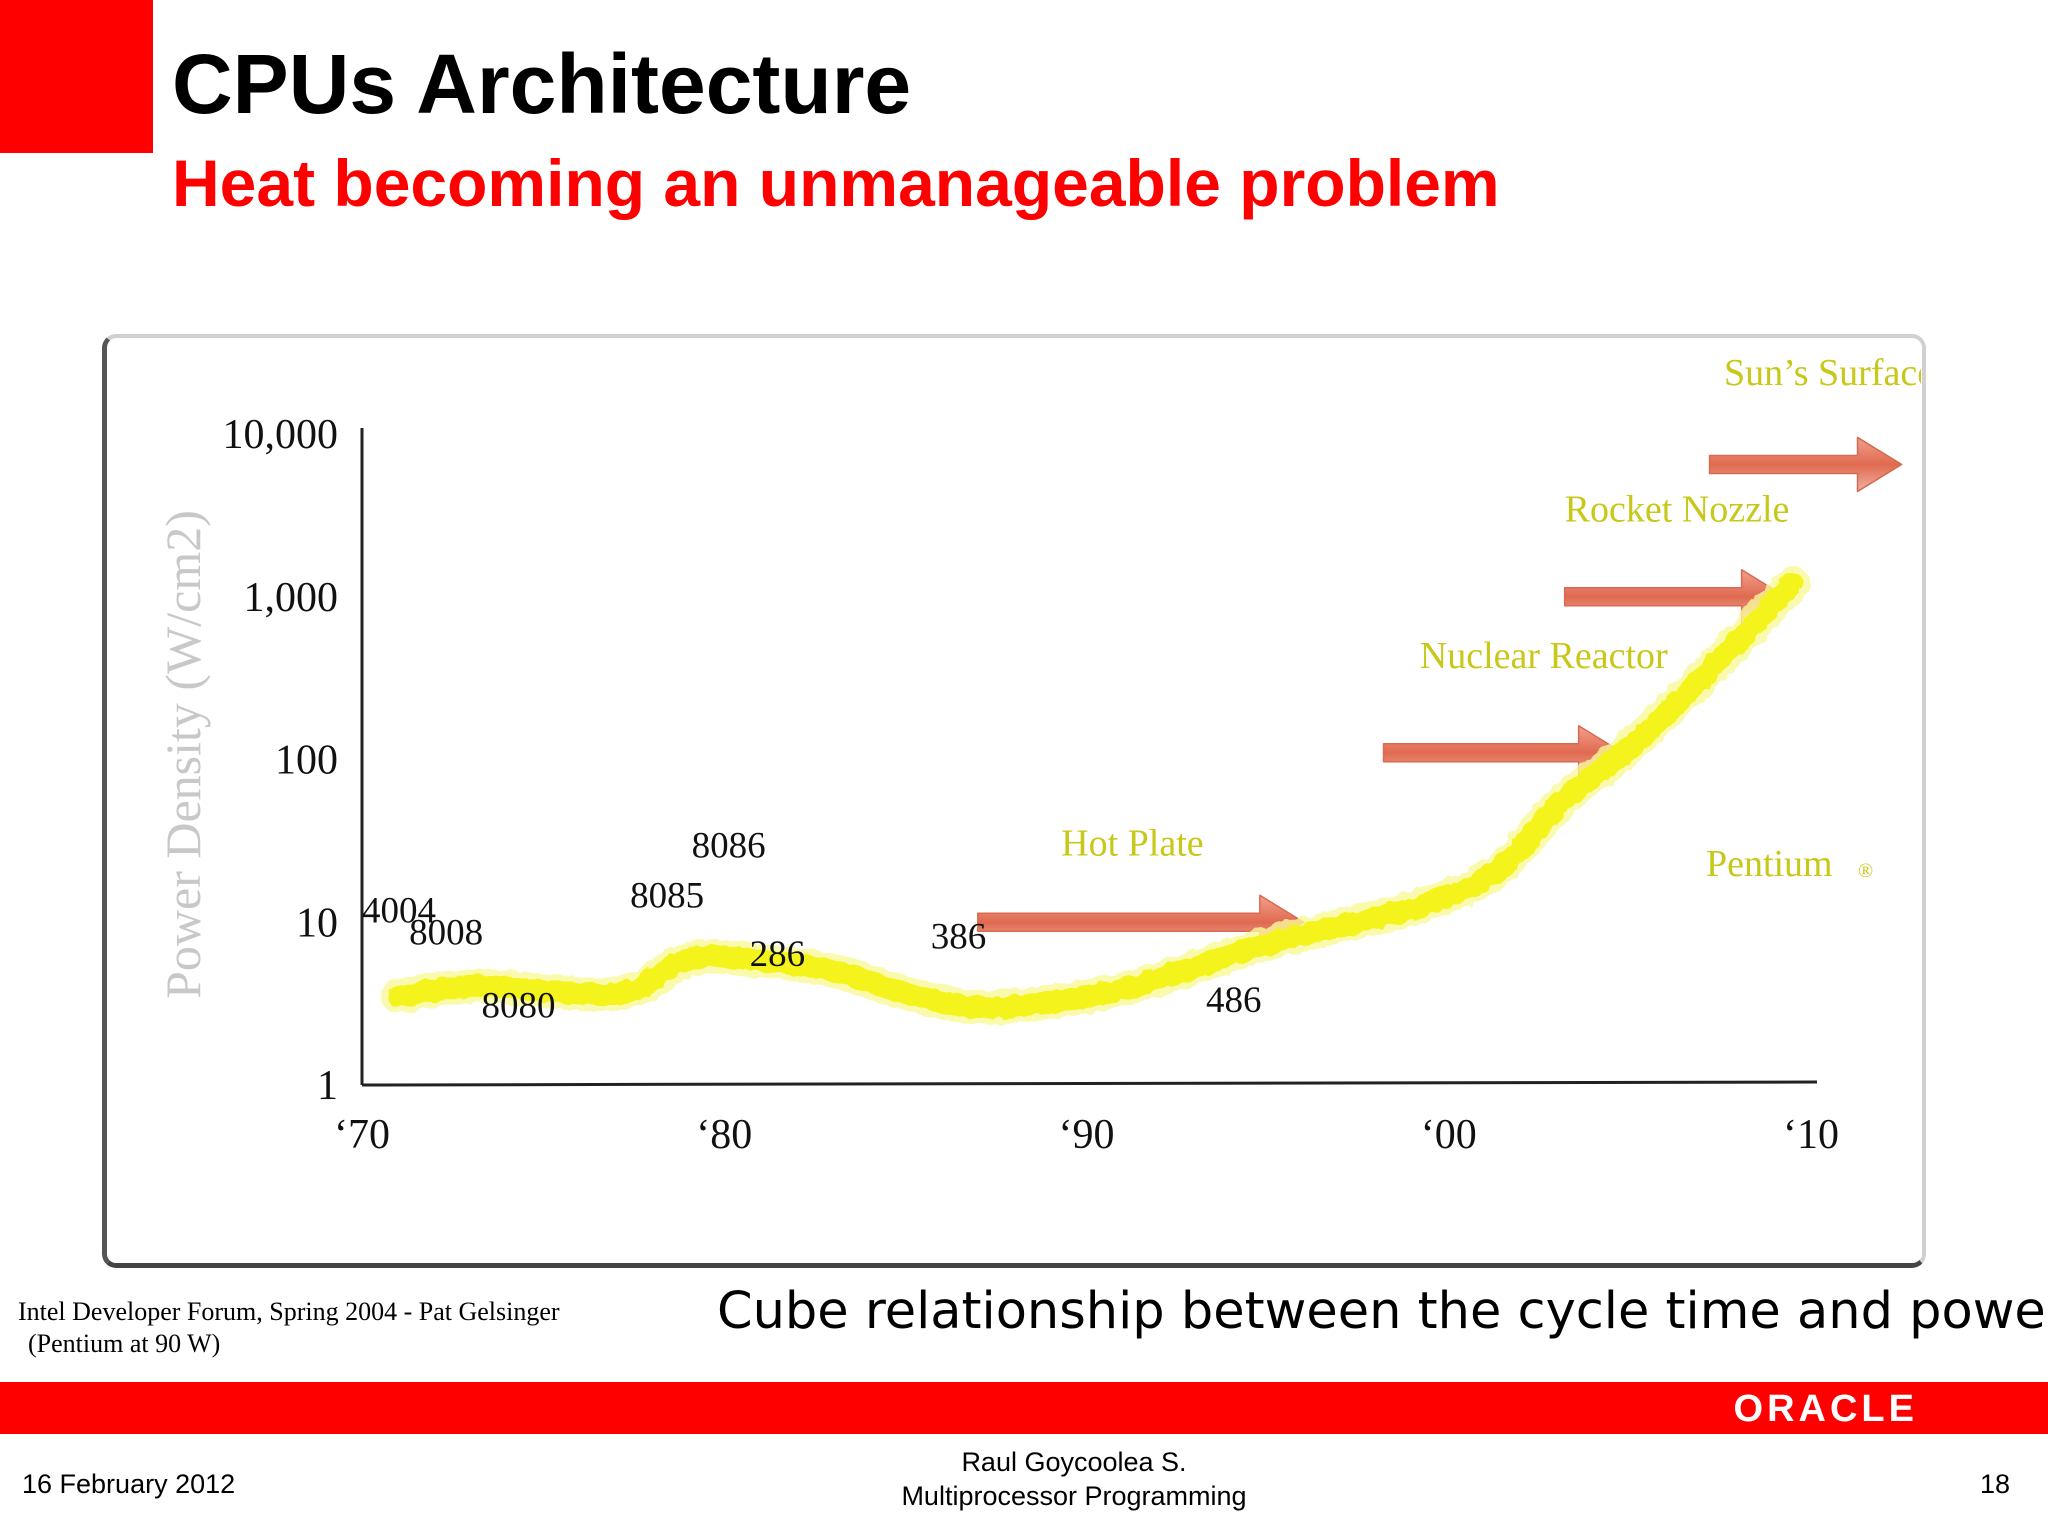 The image size is (2048, 1536). Describe the element at coordinates (1089, 1083) in the screenshot. I see `x-axis-line` at that location.